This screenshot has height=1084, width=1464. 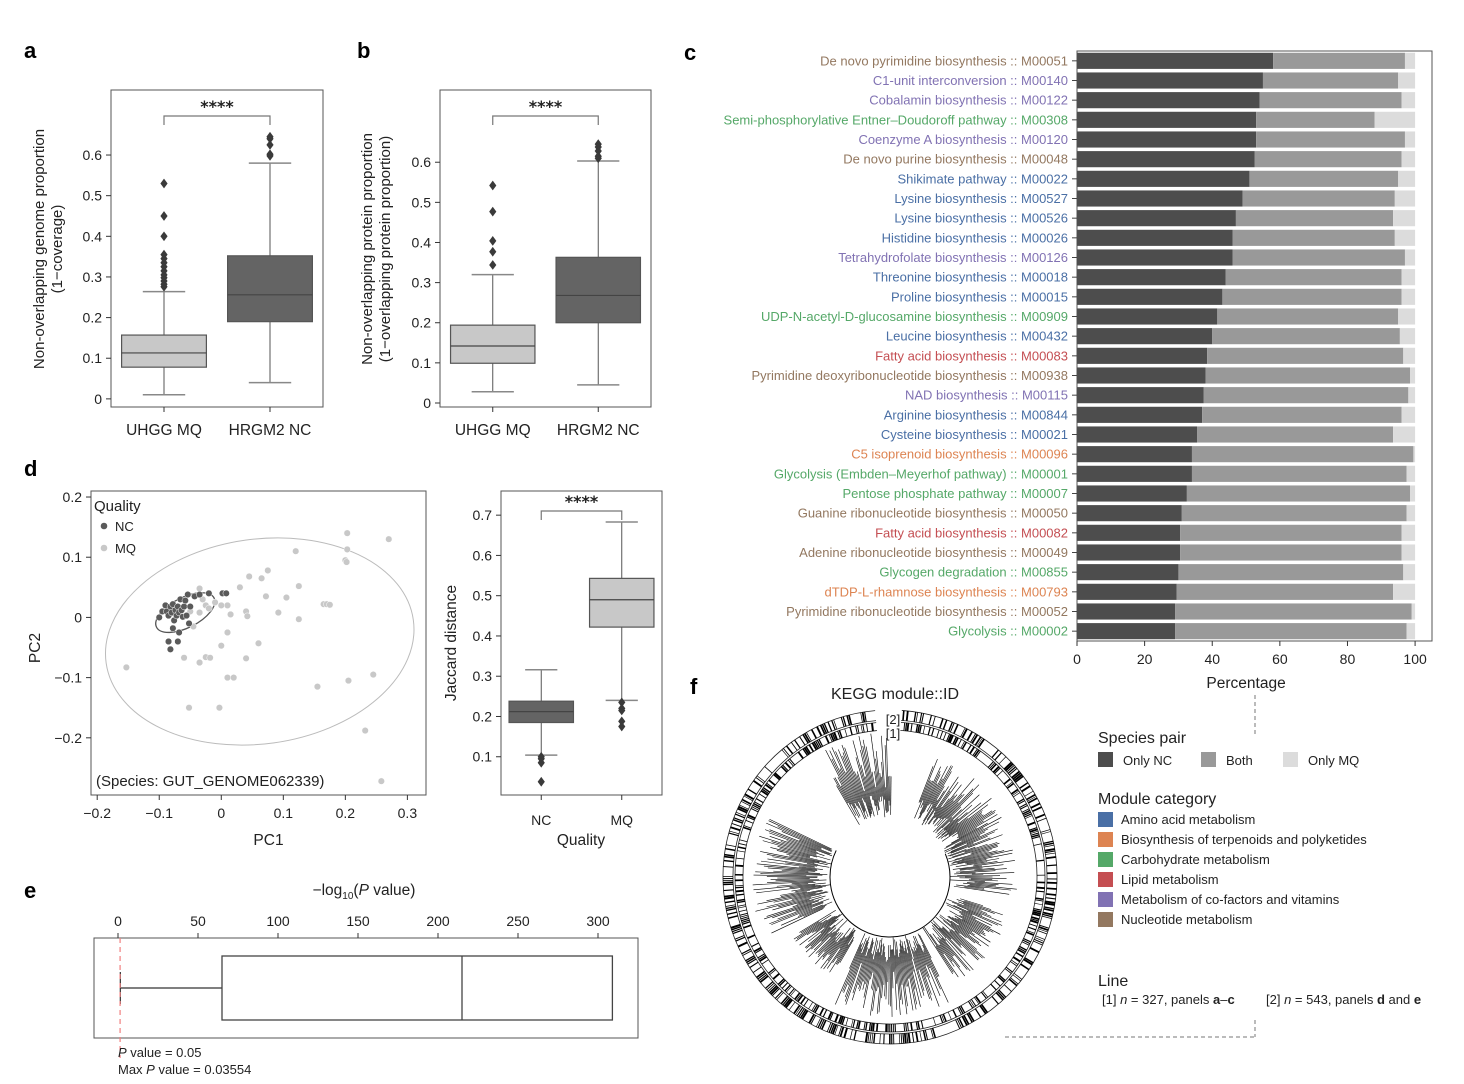 I want to click on module-category-label: Carbohydrate metabolism, so click(x=1195, y=859).